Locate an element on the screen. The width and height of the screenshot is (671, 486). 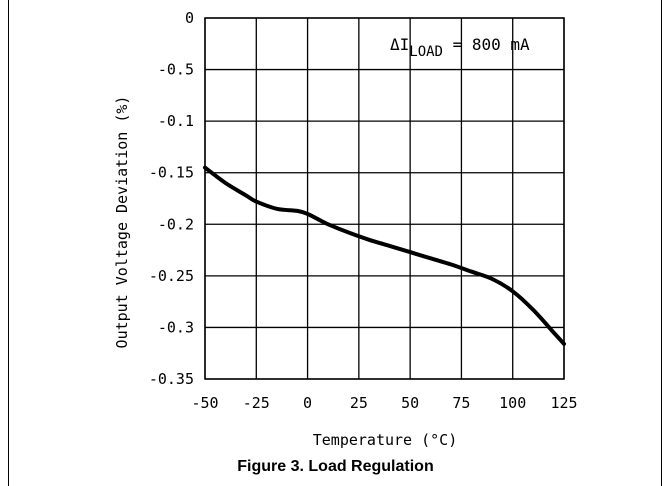
y-tick-label: -0.5 is located at coordinates (176, 70).